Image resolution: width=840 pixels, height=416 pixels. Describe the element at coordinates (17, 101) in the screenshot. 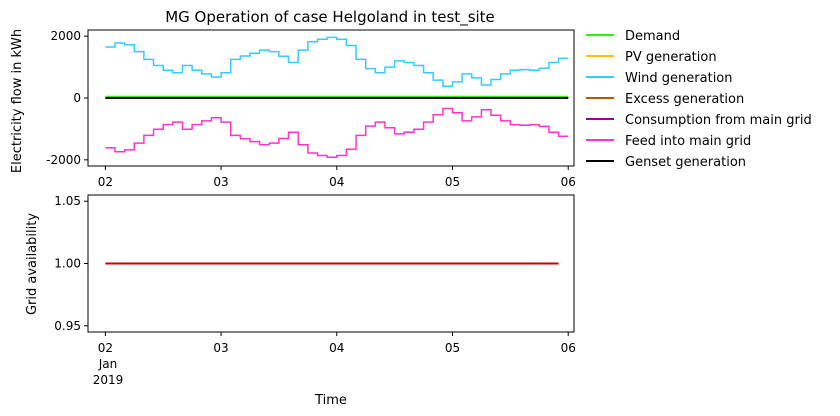

I see `top-y-axis-label: Electricity flow in kWh` at that location.